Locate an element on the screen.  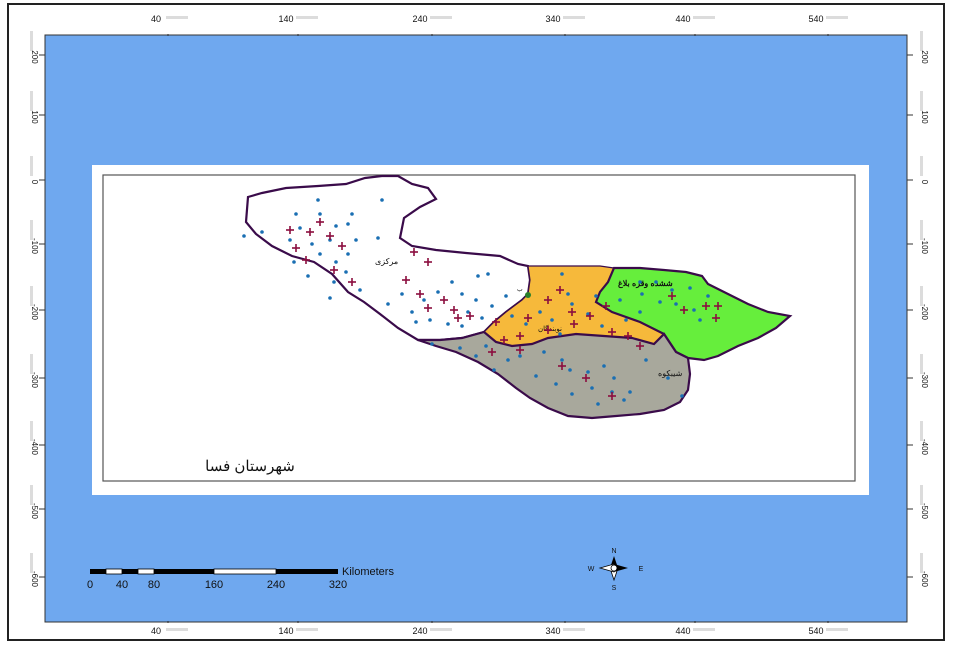
compass-n: N is located at coordinates (613, 551).